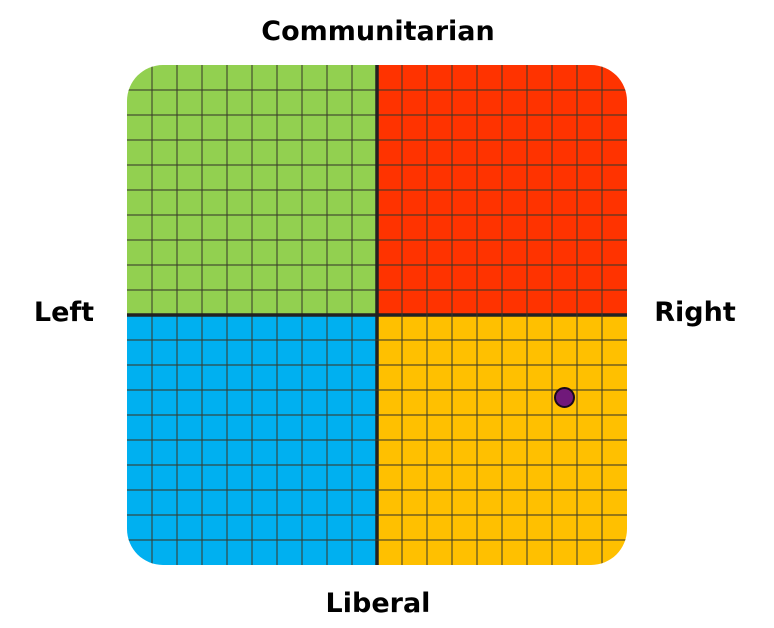  Describe the element at coordinates (377, 31) in the screenshot. I see `top-axis-label: Communitarian` at that location.